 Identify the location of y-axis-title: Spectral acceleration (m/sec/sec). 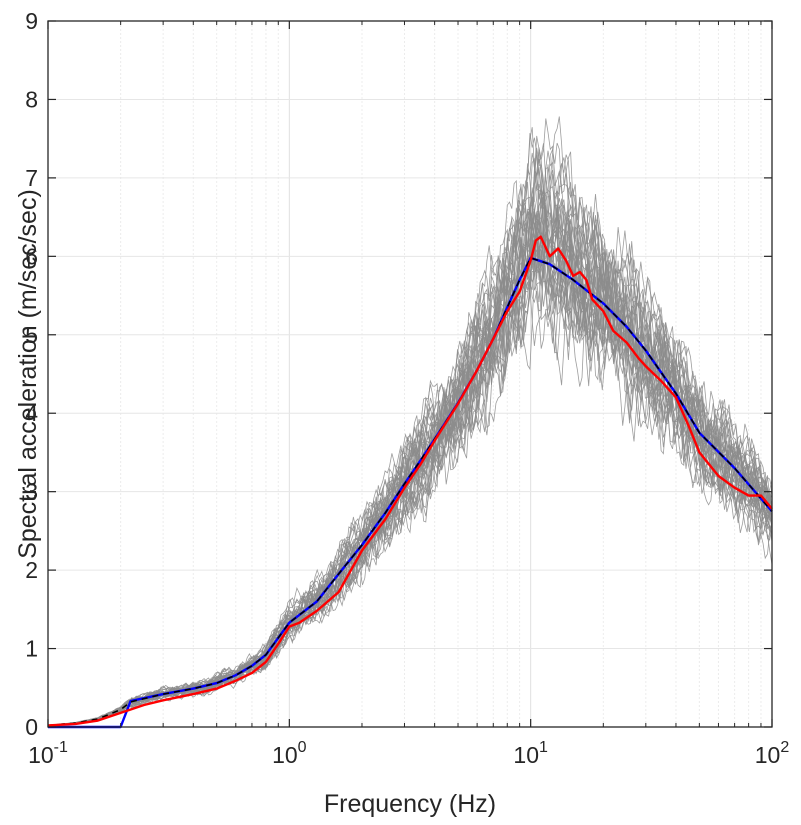
(28, 374).